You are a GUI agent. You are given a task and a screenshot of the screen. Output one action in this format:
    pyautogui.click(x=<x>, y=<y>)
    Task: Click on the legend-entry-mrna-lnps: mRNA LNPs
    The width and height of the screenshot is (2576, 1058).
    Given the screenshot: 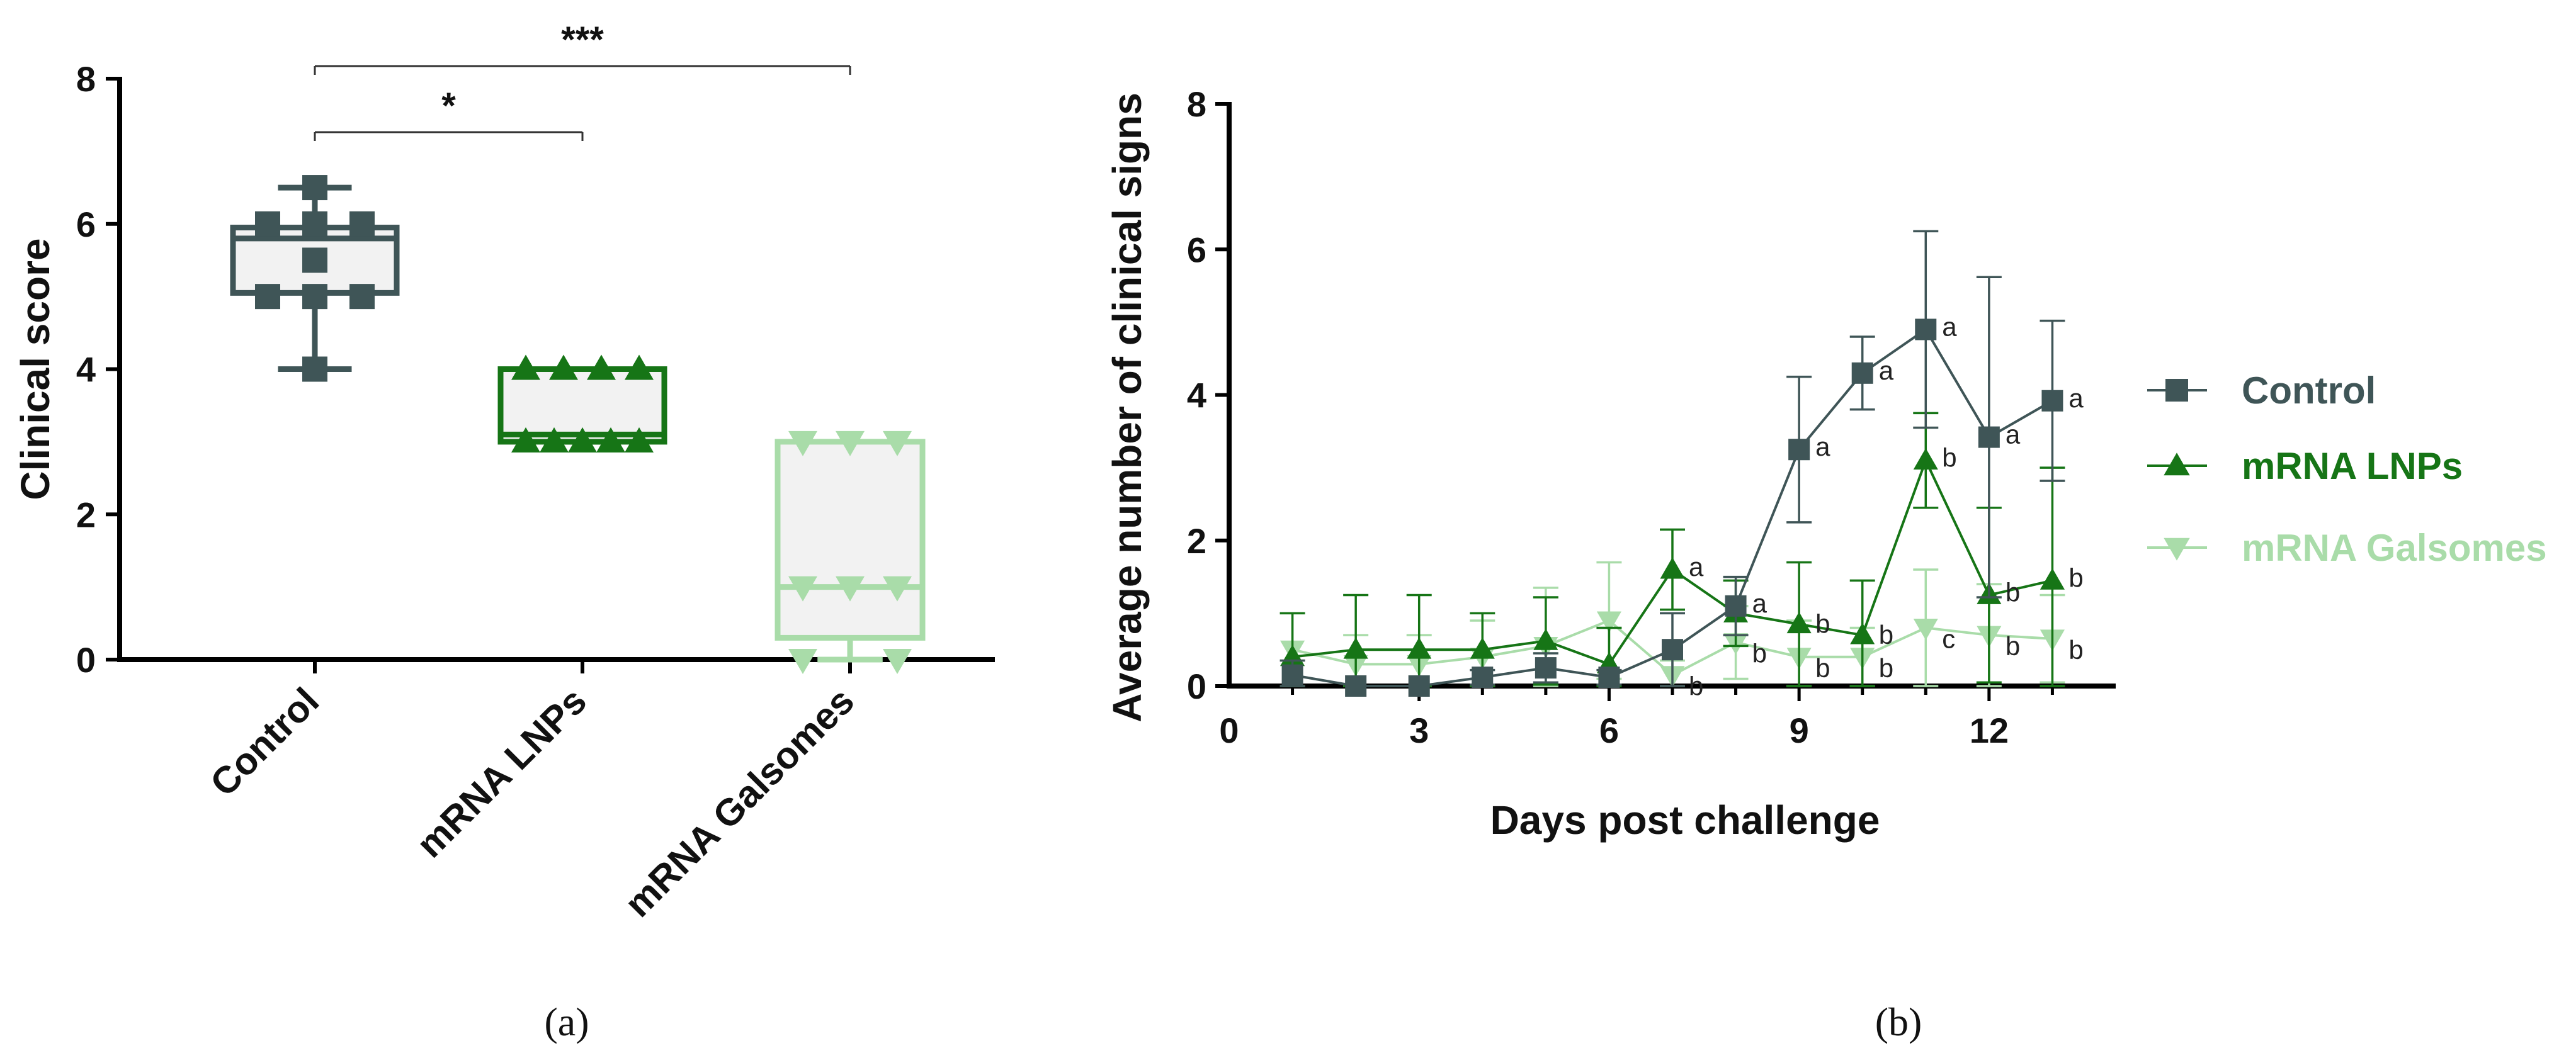 What is the action you would take?
    pyautogui.click(x=2305, y=466)
    